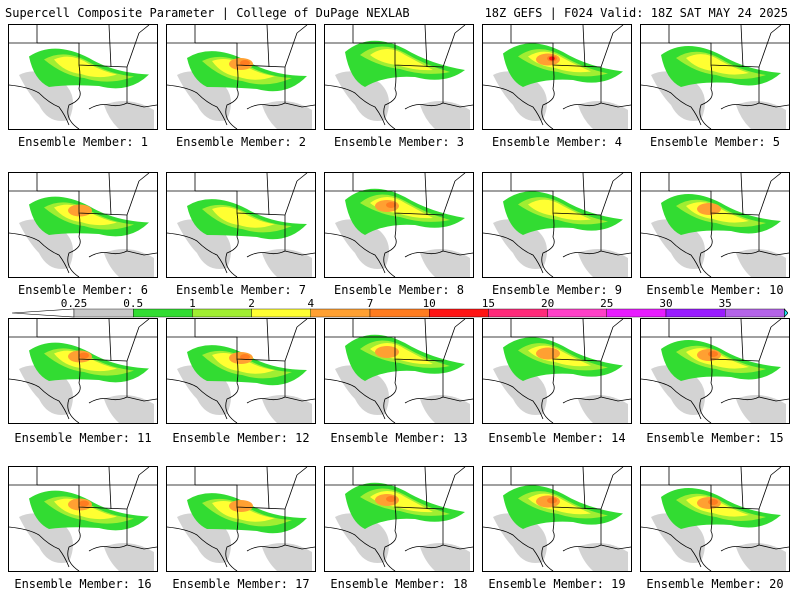 The height and width of the screenshot is (600, 800). I want to click on colorbar-tick-label: 0.25, so click(74, 303).